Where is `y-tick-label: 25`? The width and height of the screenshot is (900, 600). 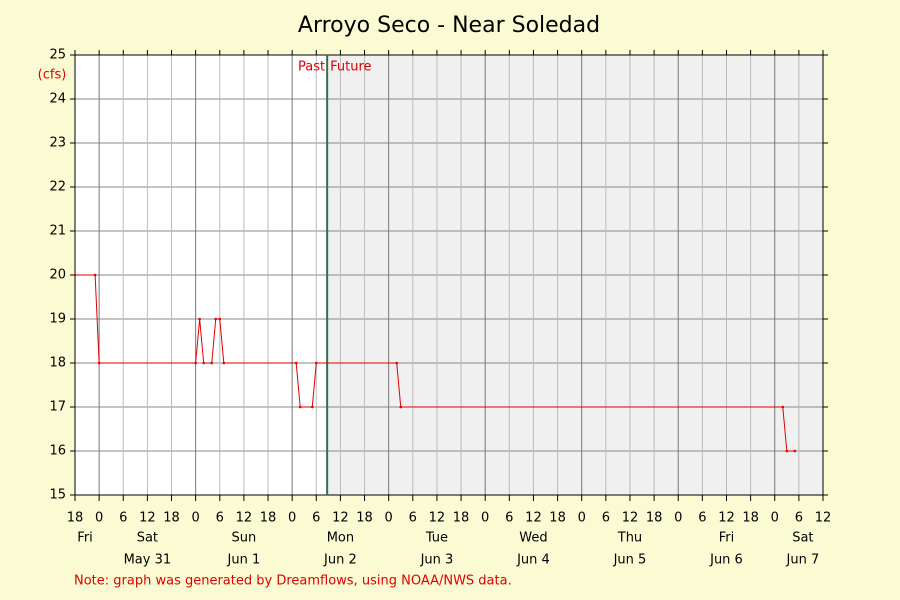
y-tick-label: 25 is located at coordinates (57, 55).